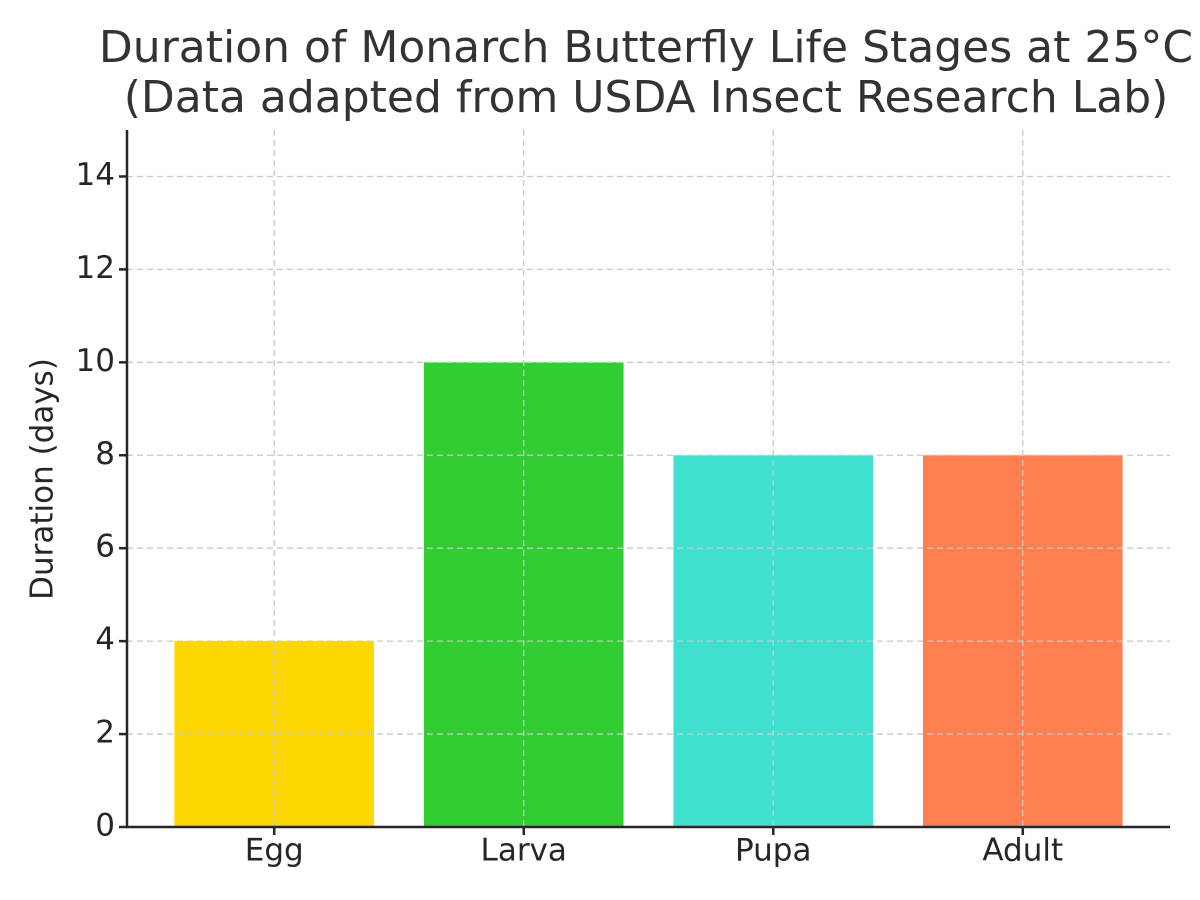  What do you see at coordinates (524, 851) in the screenshot?
I see `x-tick-label: Larva` at bounding box center [524, 851].